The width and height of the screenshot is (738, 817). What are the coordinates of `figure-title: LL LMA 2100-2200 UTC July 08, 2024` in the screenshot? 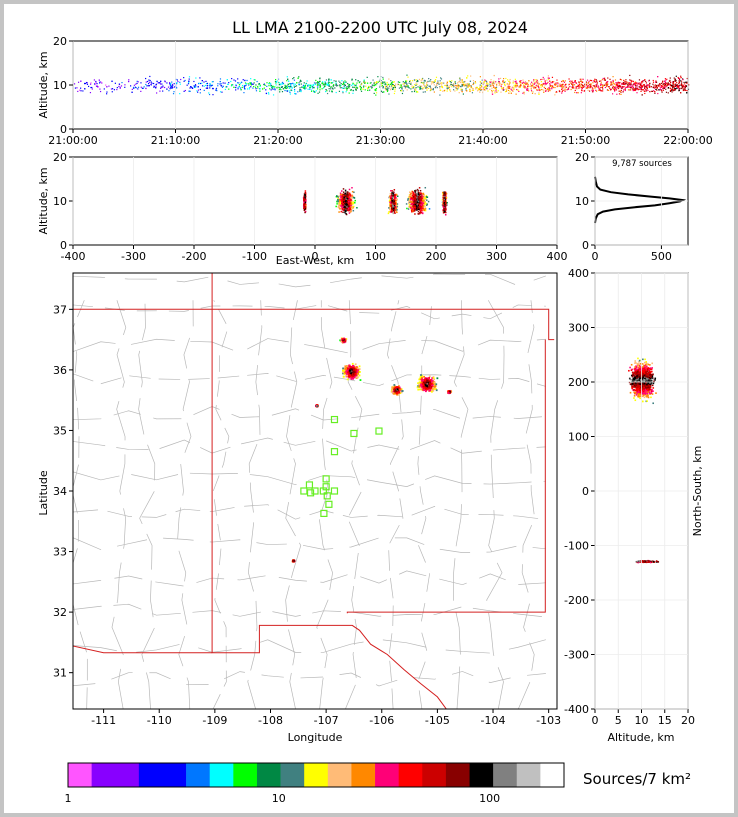 It's located at (380, 27).